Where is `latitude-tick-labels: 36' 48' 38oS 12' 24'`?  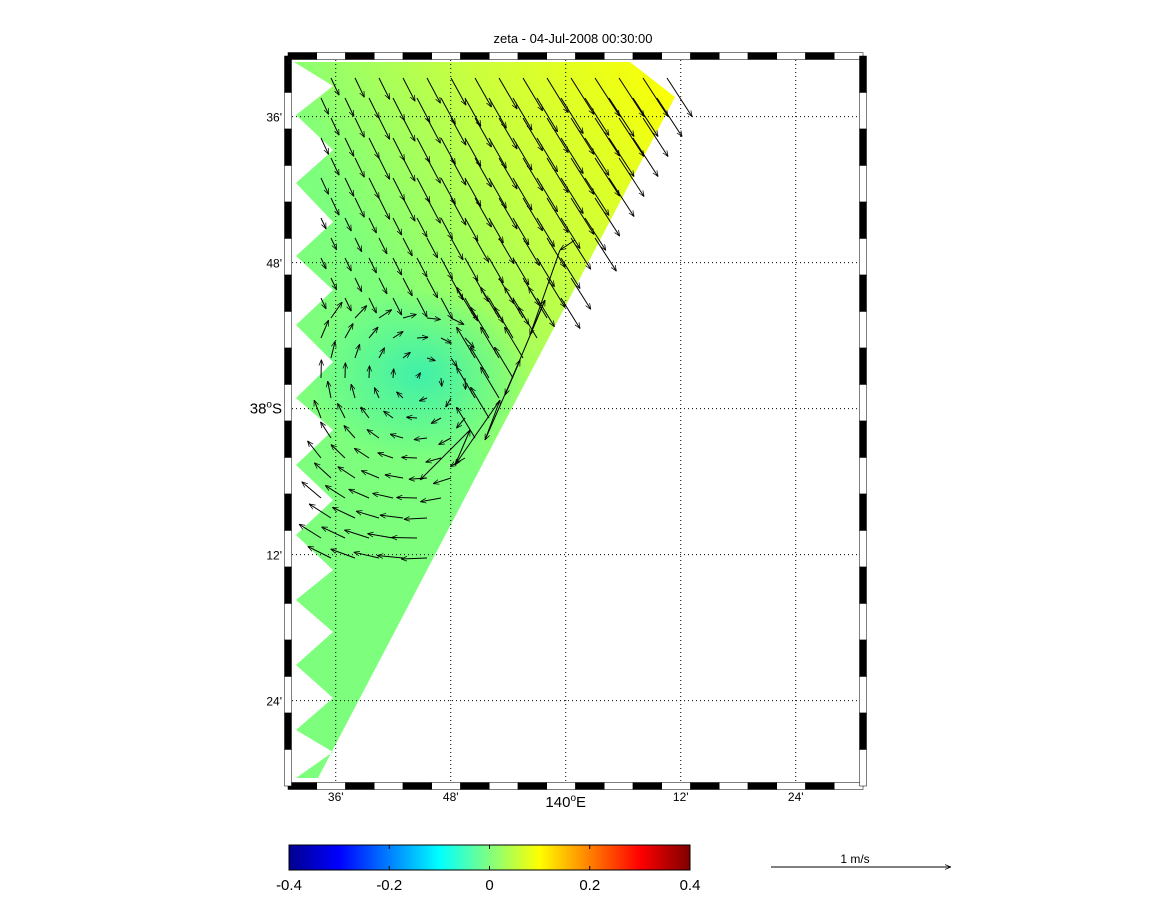
latitude-tick-labels: 36' 48' 38oS 12' 24' is located at coordinates (266, 410).